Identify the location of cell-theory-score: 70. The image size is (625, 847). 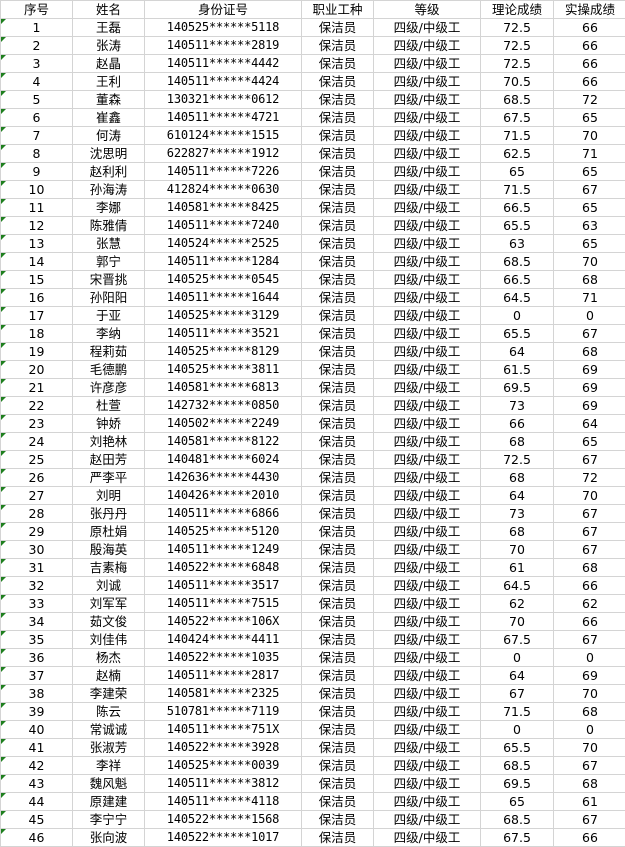
(517, 621).